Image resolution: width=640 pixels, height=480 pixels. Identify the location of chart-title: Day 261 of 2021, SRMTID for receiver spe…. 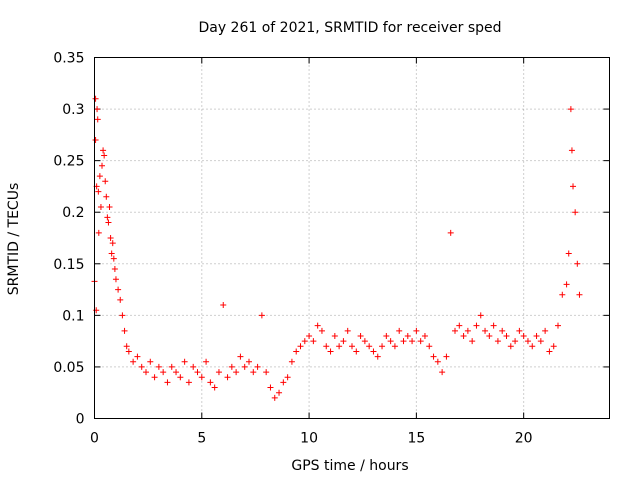
(349, 28).